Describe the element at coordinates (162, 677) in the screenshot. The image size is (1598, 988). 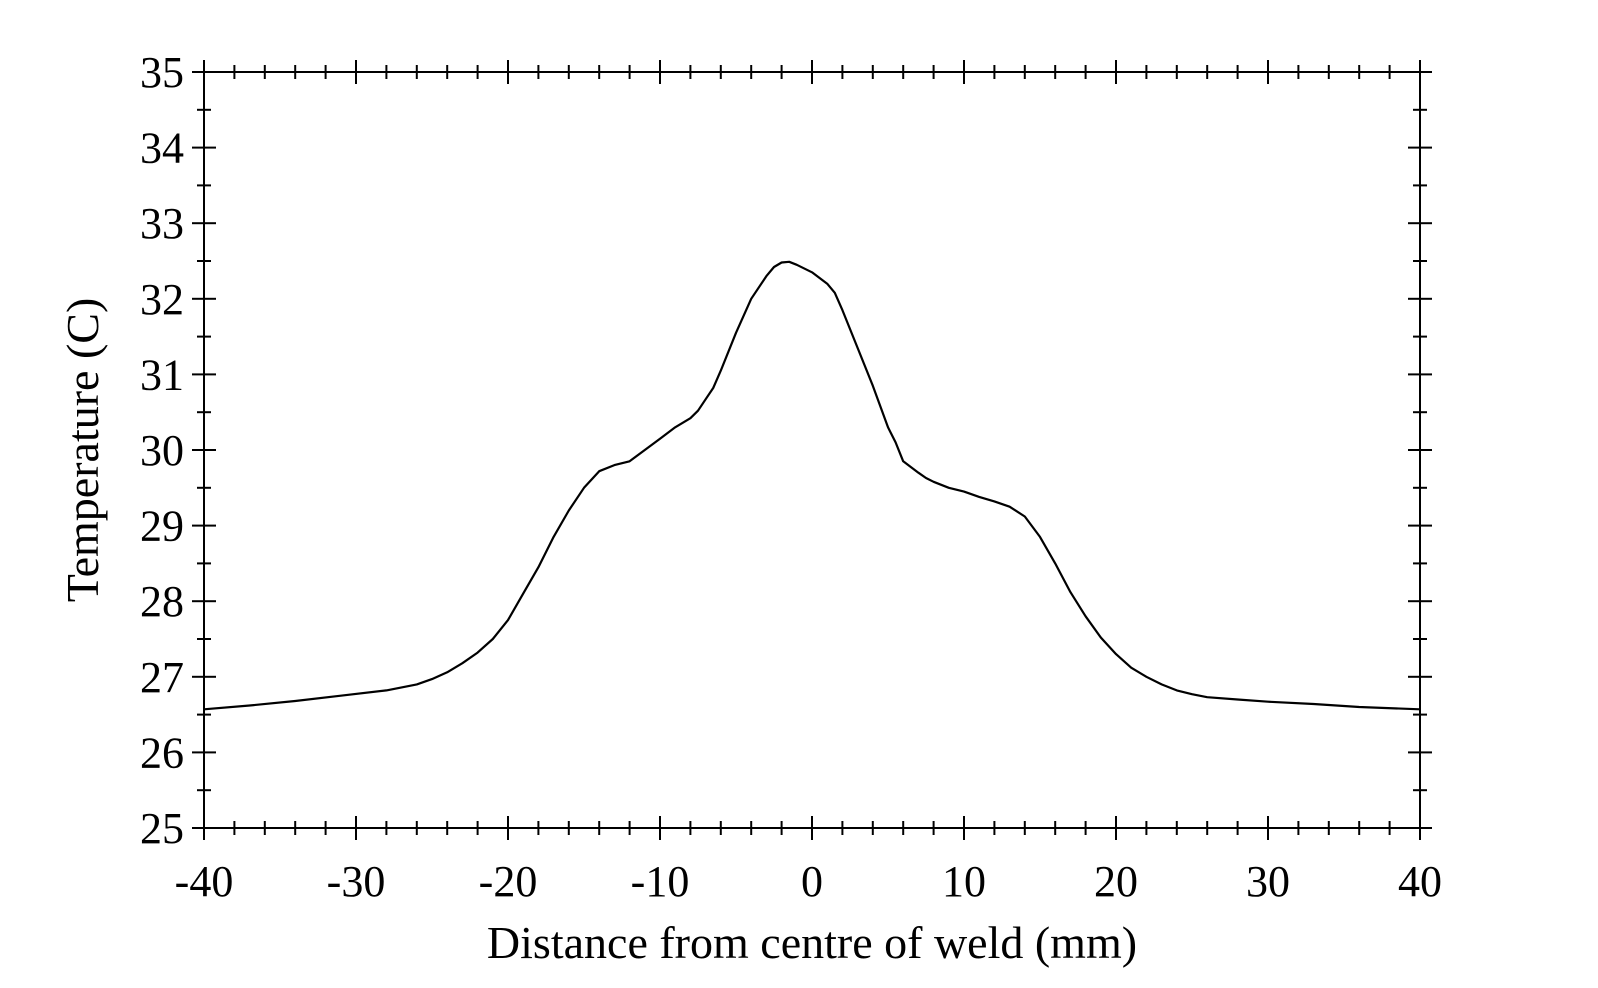
I see `y-tick-label: 27` at that location.